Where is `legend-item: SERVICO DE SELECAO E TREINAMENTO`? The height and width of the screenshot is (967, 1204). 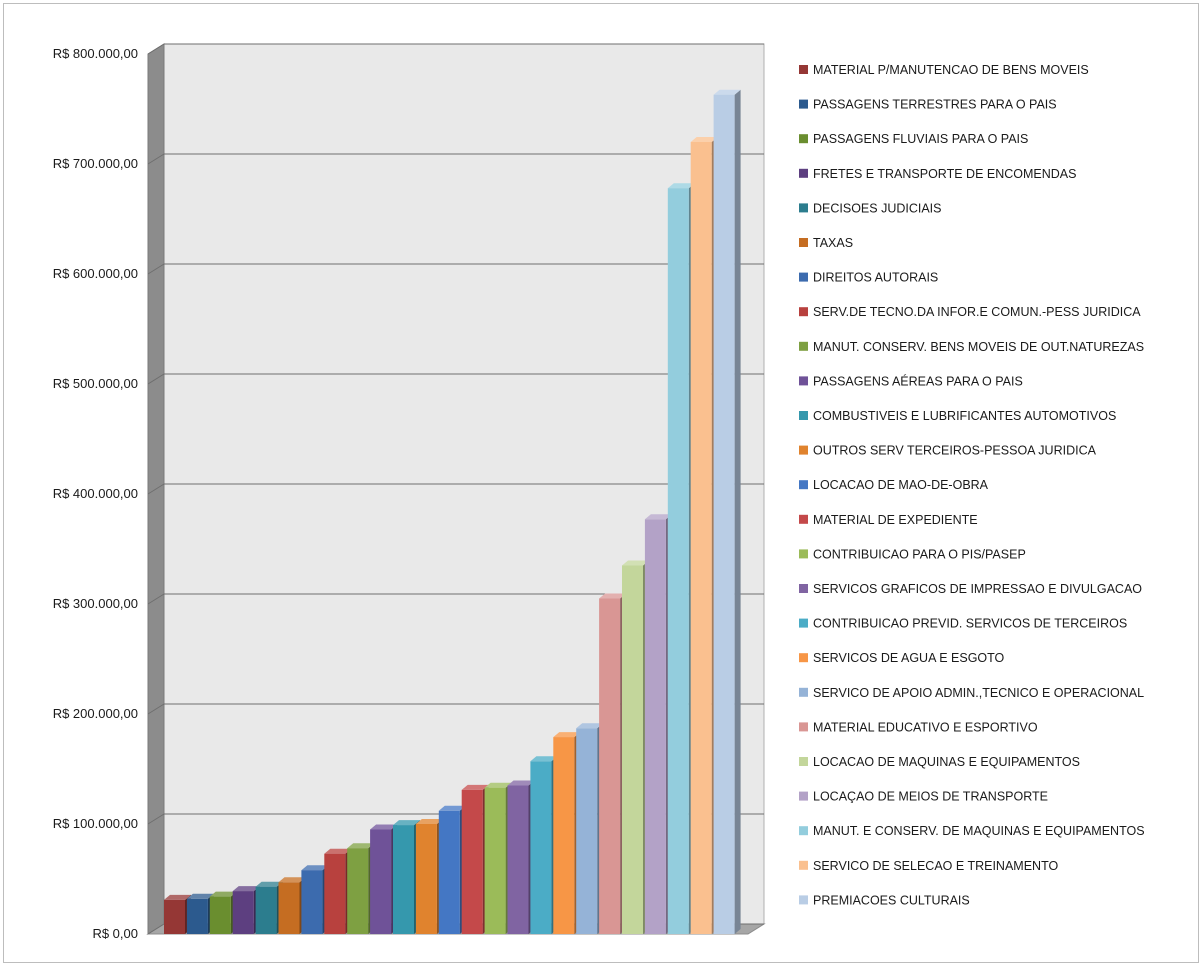 legend-item: SERVICO DE SELECAO E TREINAMENTO is located at coordinates (928, 866).